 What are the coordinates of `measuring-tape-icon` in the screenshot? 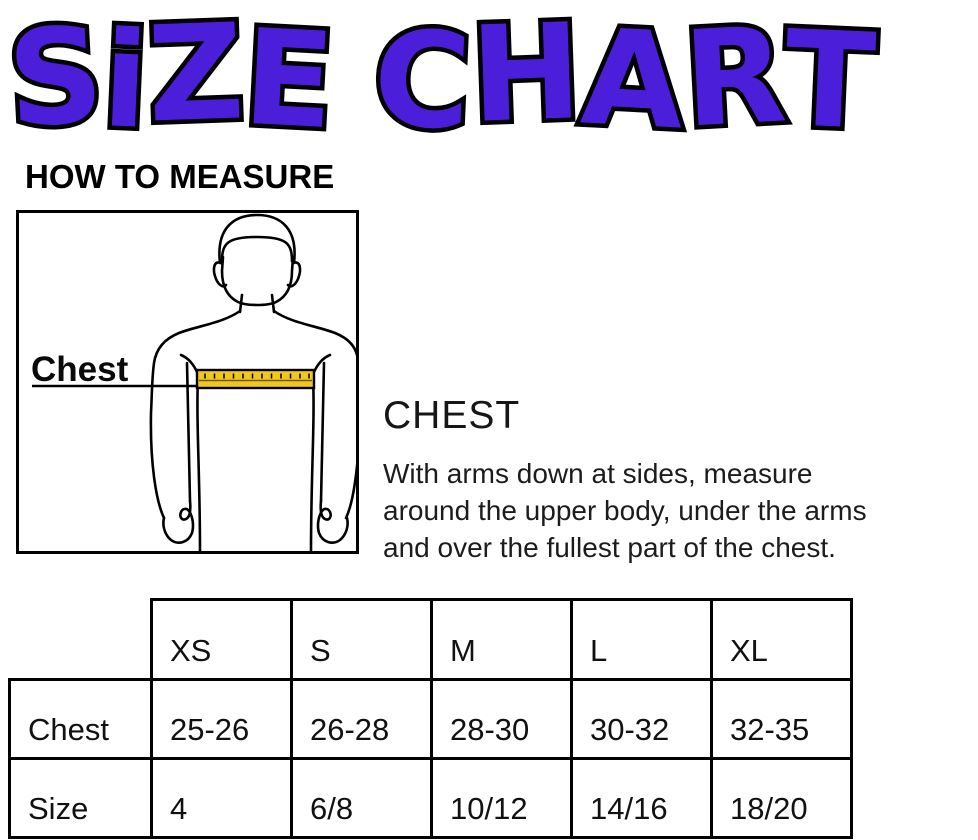 It's located at (255, 379).